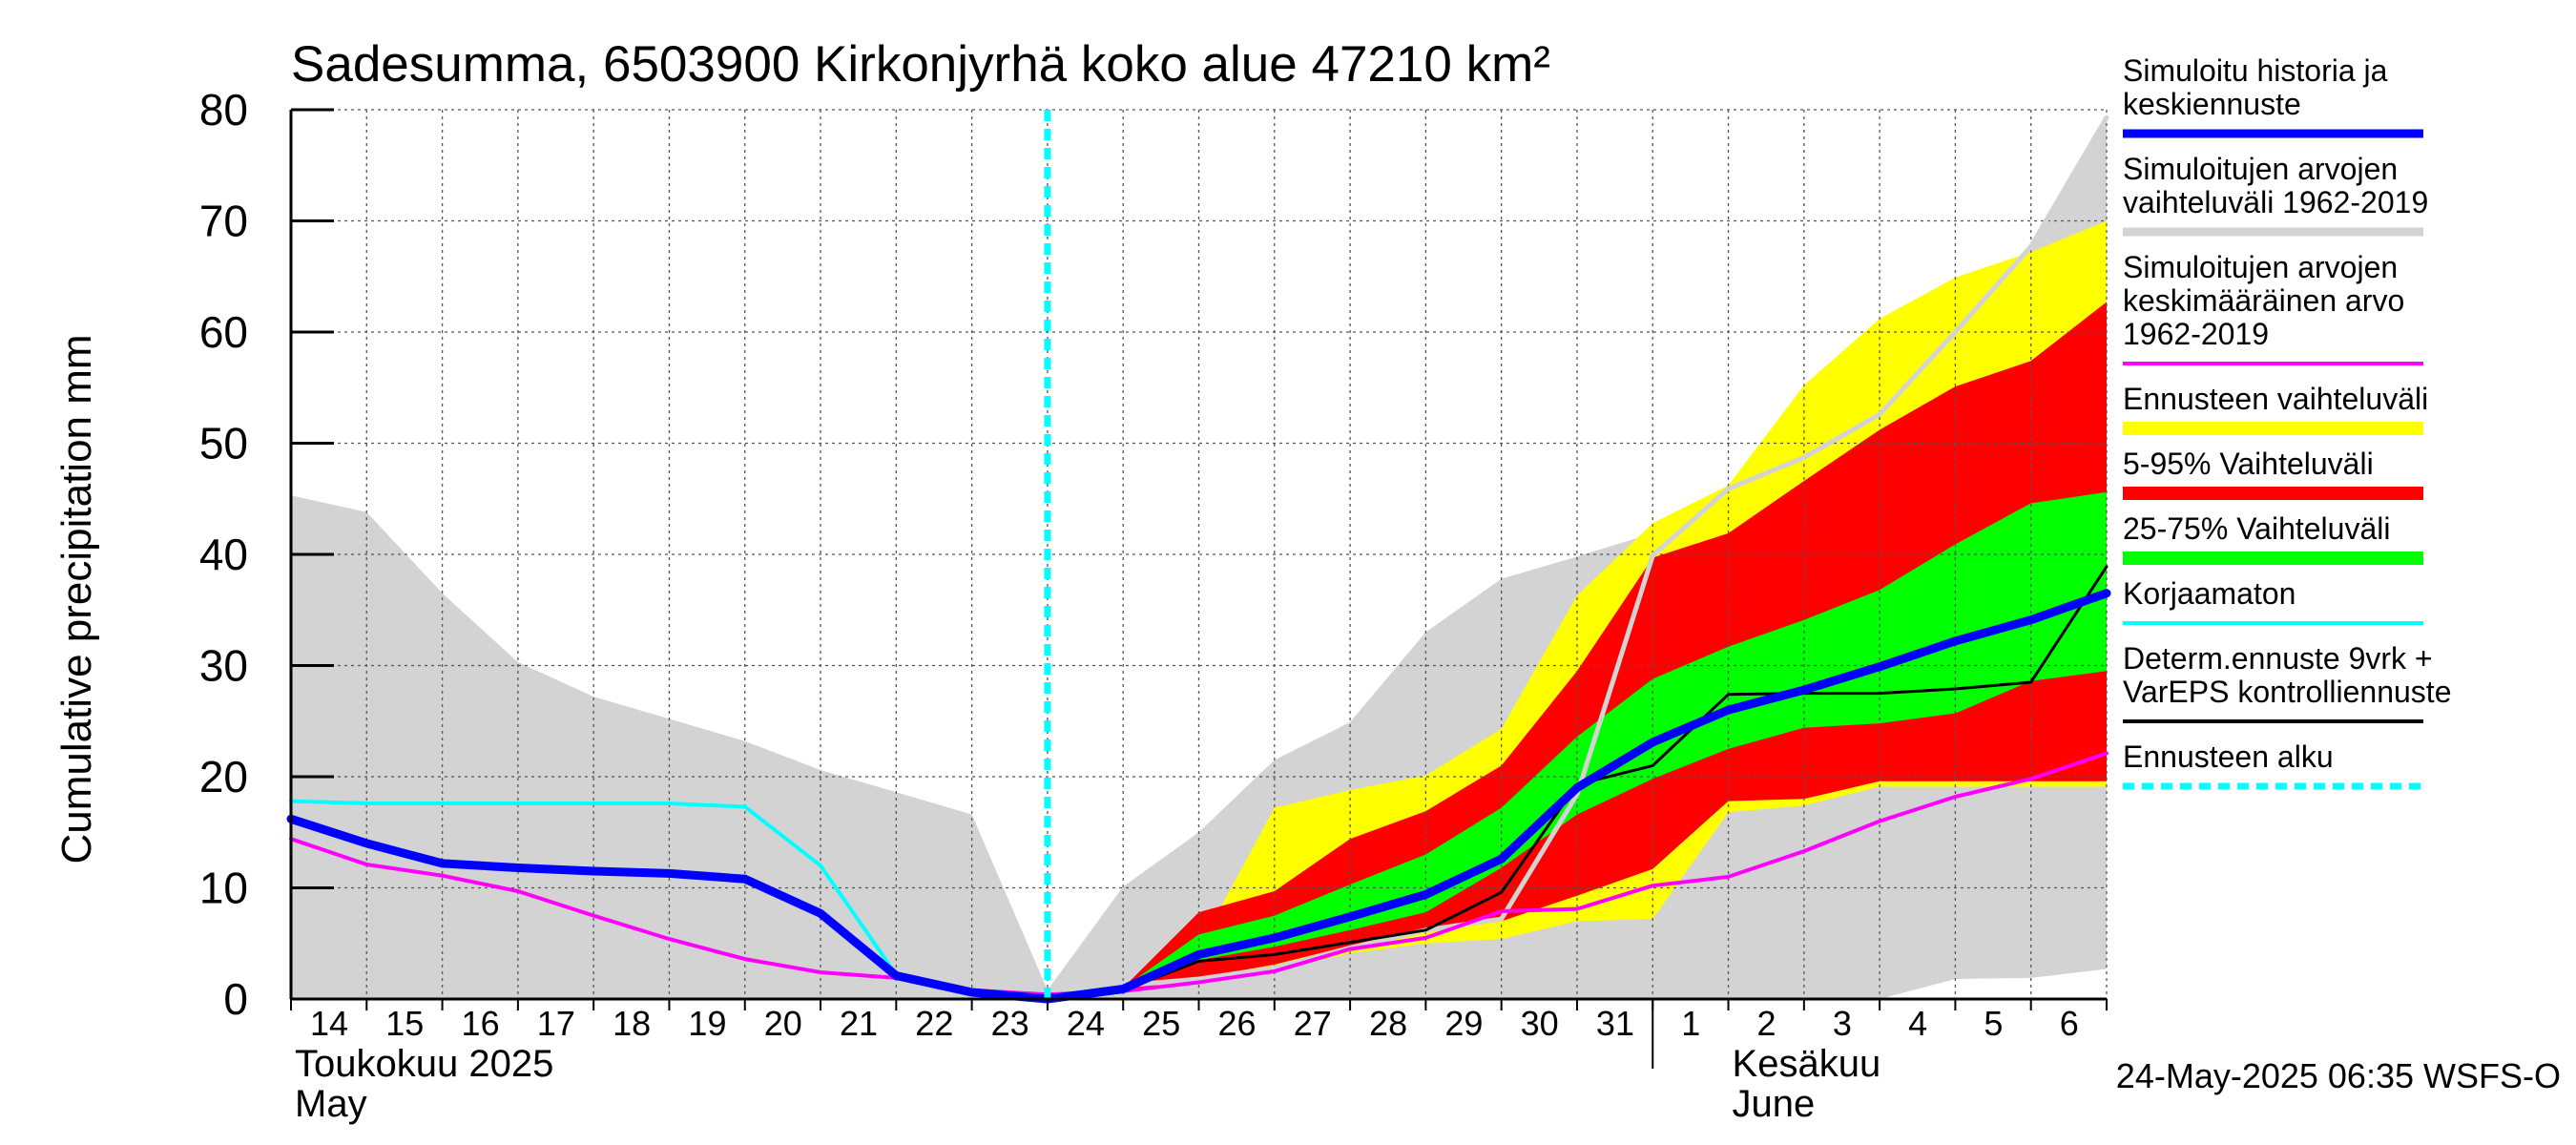 This screenshot has height=1145, width=2576. I want to click on y-tick-label: 50, so click(223, 444).